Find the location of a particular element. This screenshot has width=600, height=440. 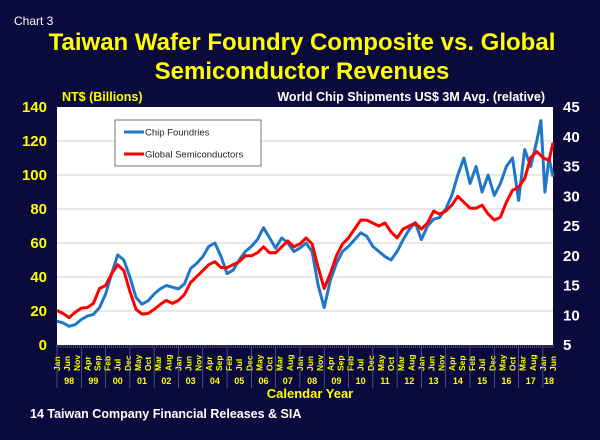

left-tick-label: 100 is located at coordinates (34, 175).